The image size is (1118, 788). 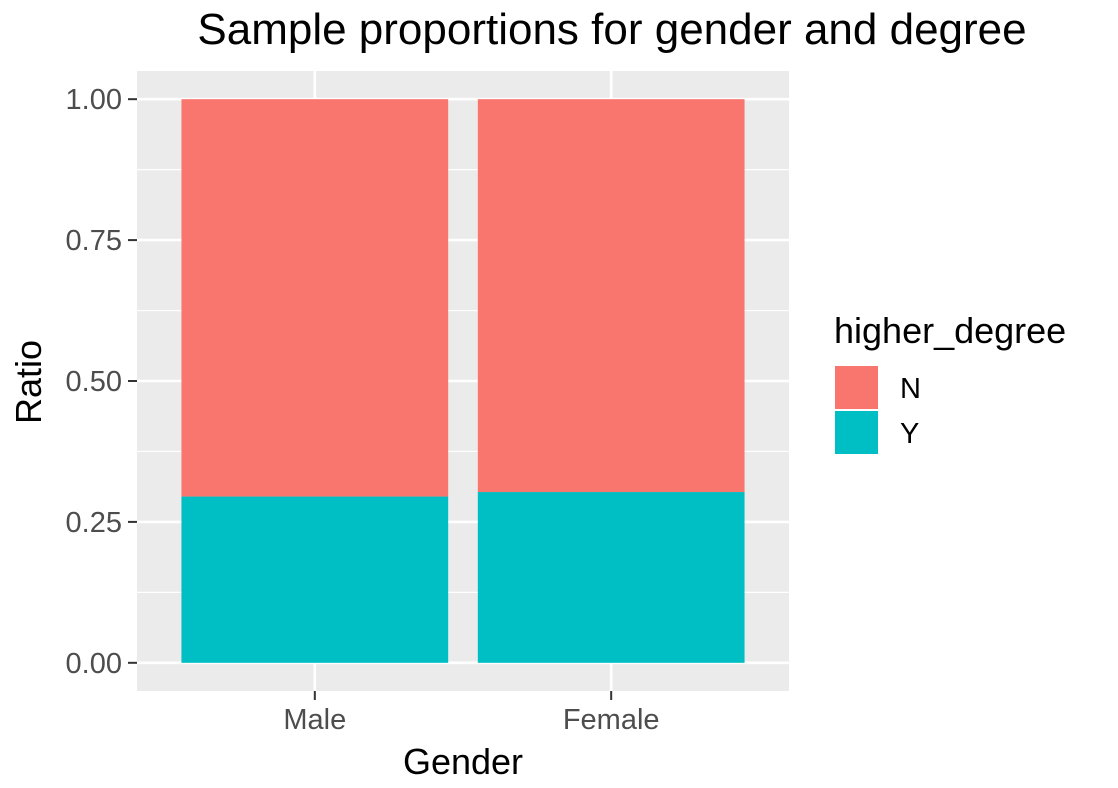 I want to click on legend: higher_degree NY, so click(x=950, y=382).